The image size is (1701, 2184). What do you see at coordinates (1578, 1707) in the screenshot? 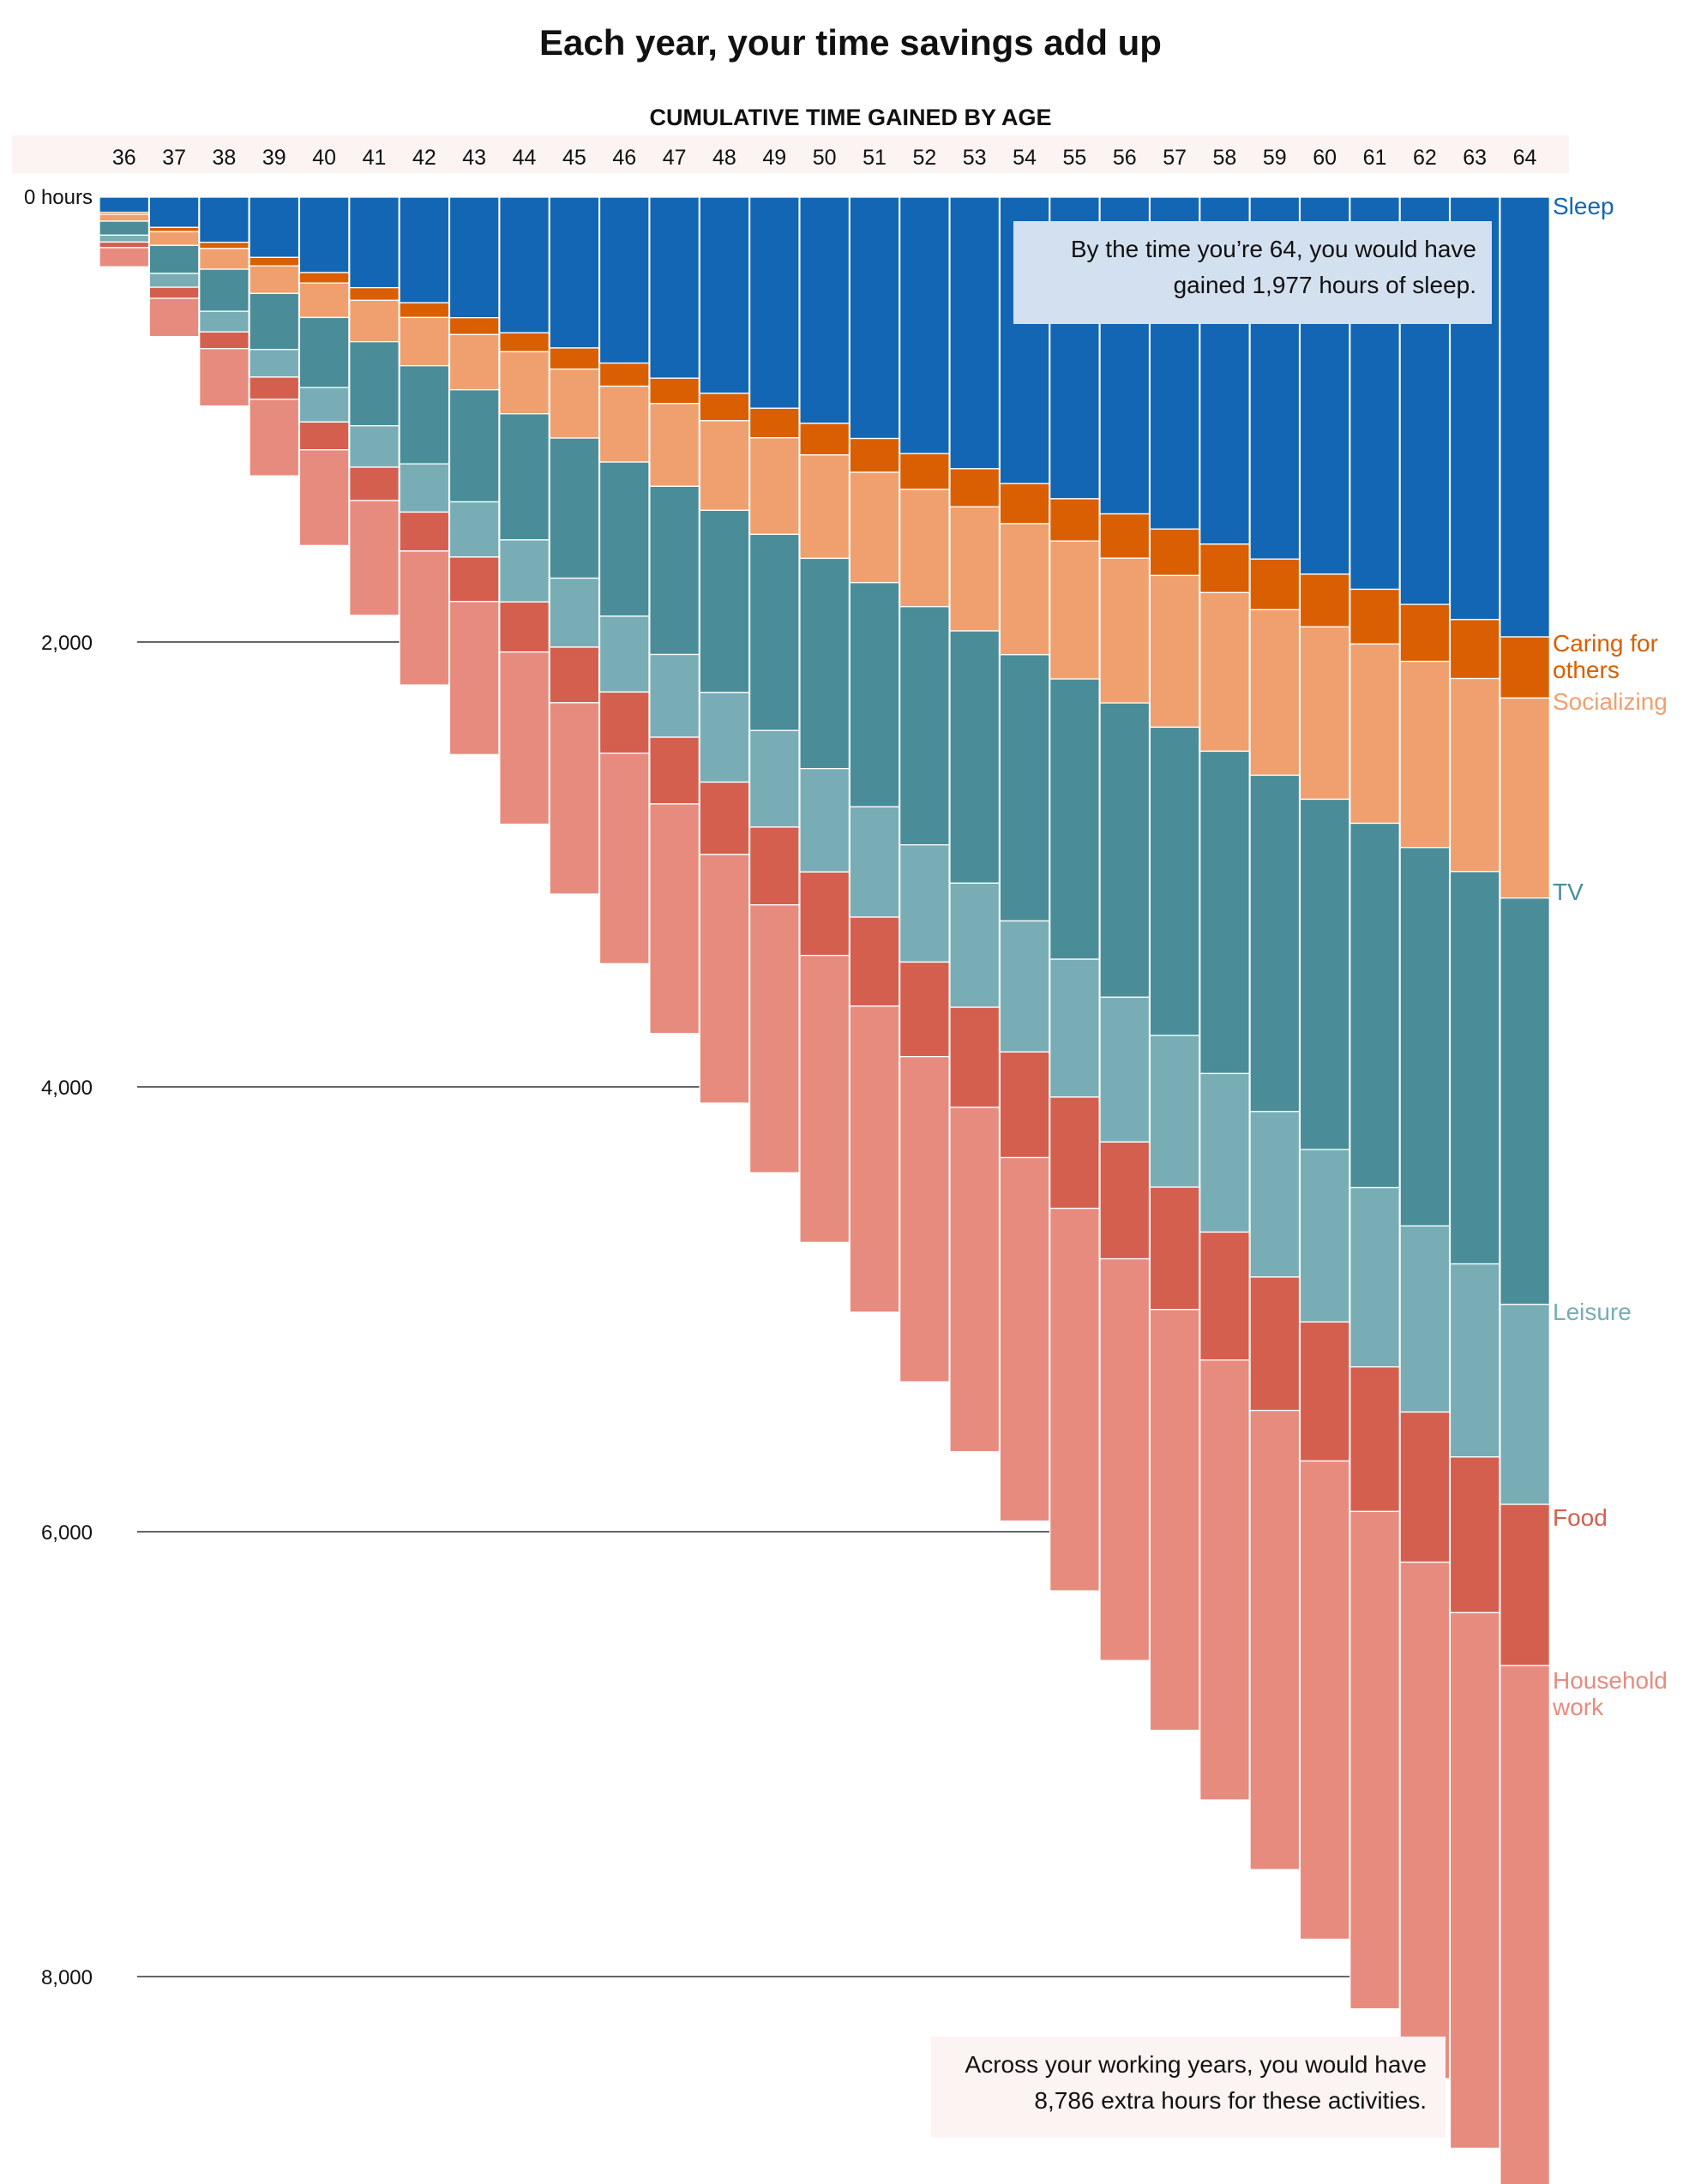
I see `series-label: work` at bounding box center [1578, 1707].